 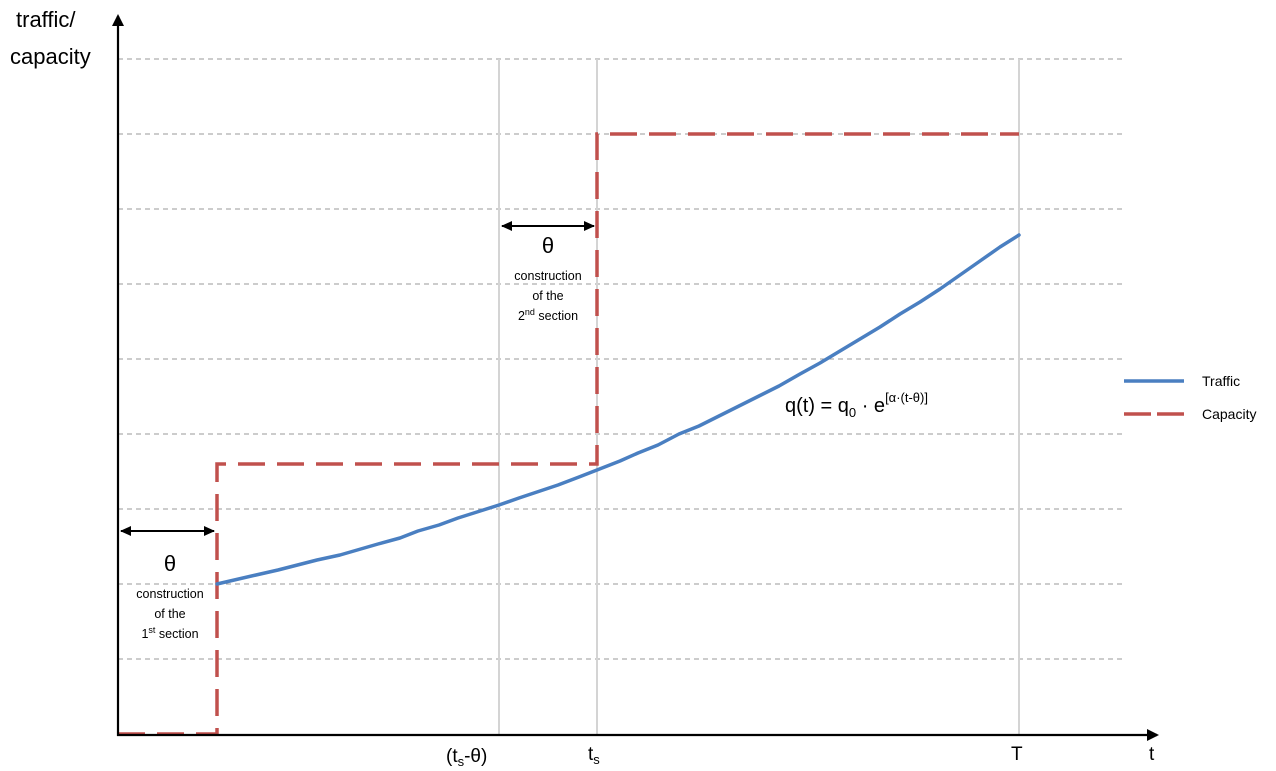 I want to click on y-axis-label-line2: capacity, so click(x=50, y=56).